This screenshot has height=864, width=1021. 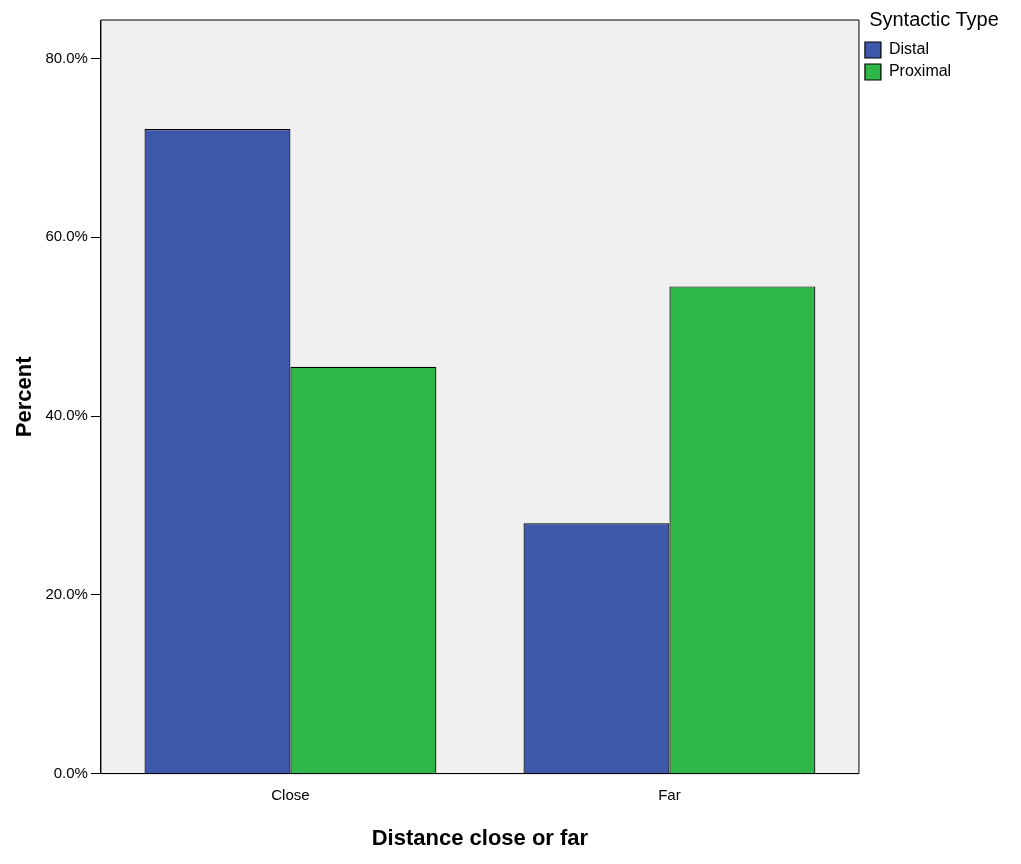 I want to click on legend-label: Distal, so click(x=908, y=49).